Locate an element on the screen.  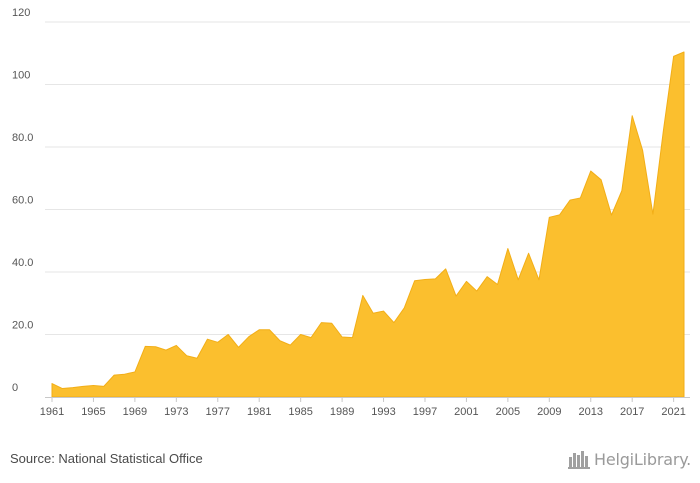
x-tick-label: 2013 is located at coordinates (591, 412).